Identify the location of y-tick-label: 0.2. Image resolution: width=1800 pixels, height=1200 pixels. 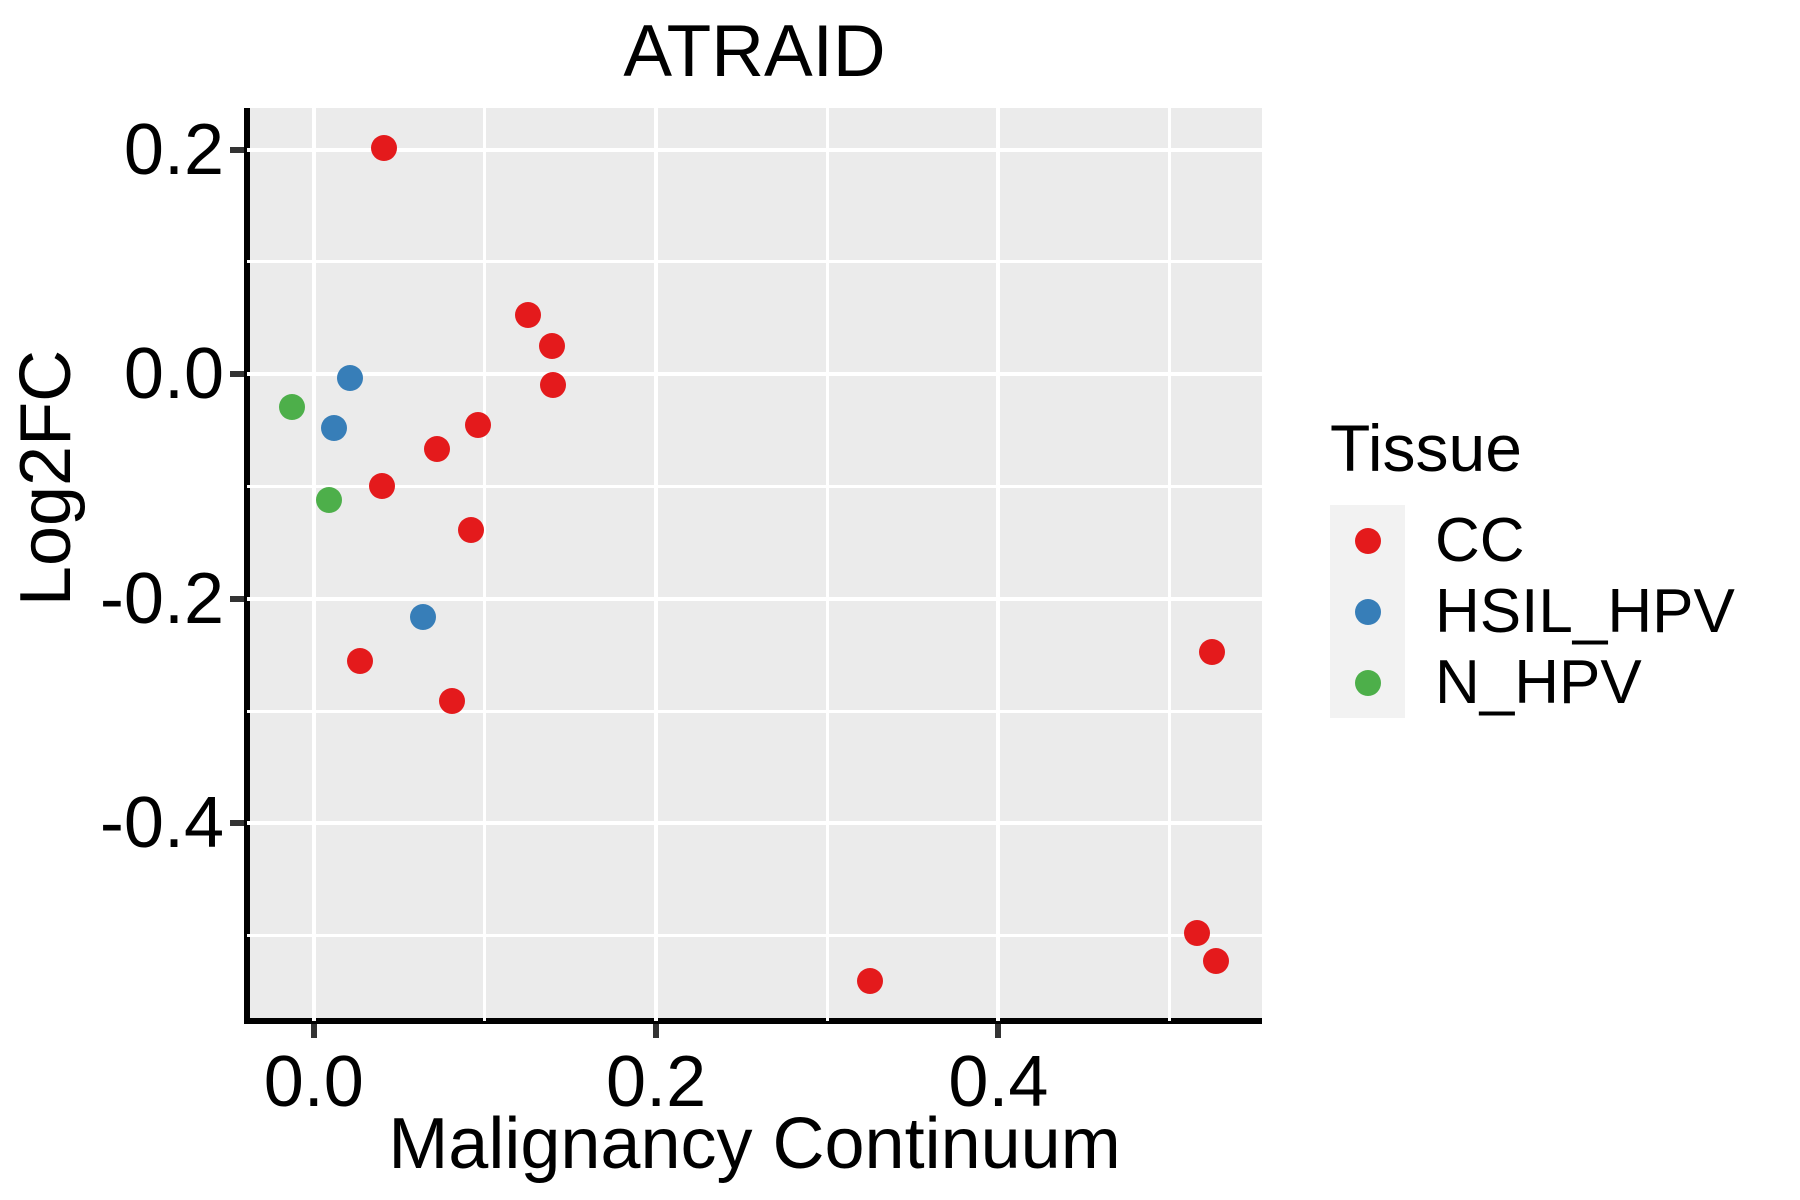
(173, 149).